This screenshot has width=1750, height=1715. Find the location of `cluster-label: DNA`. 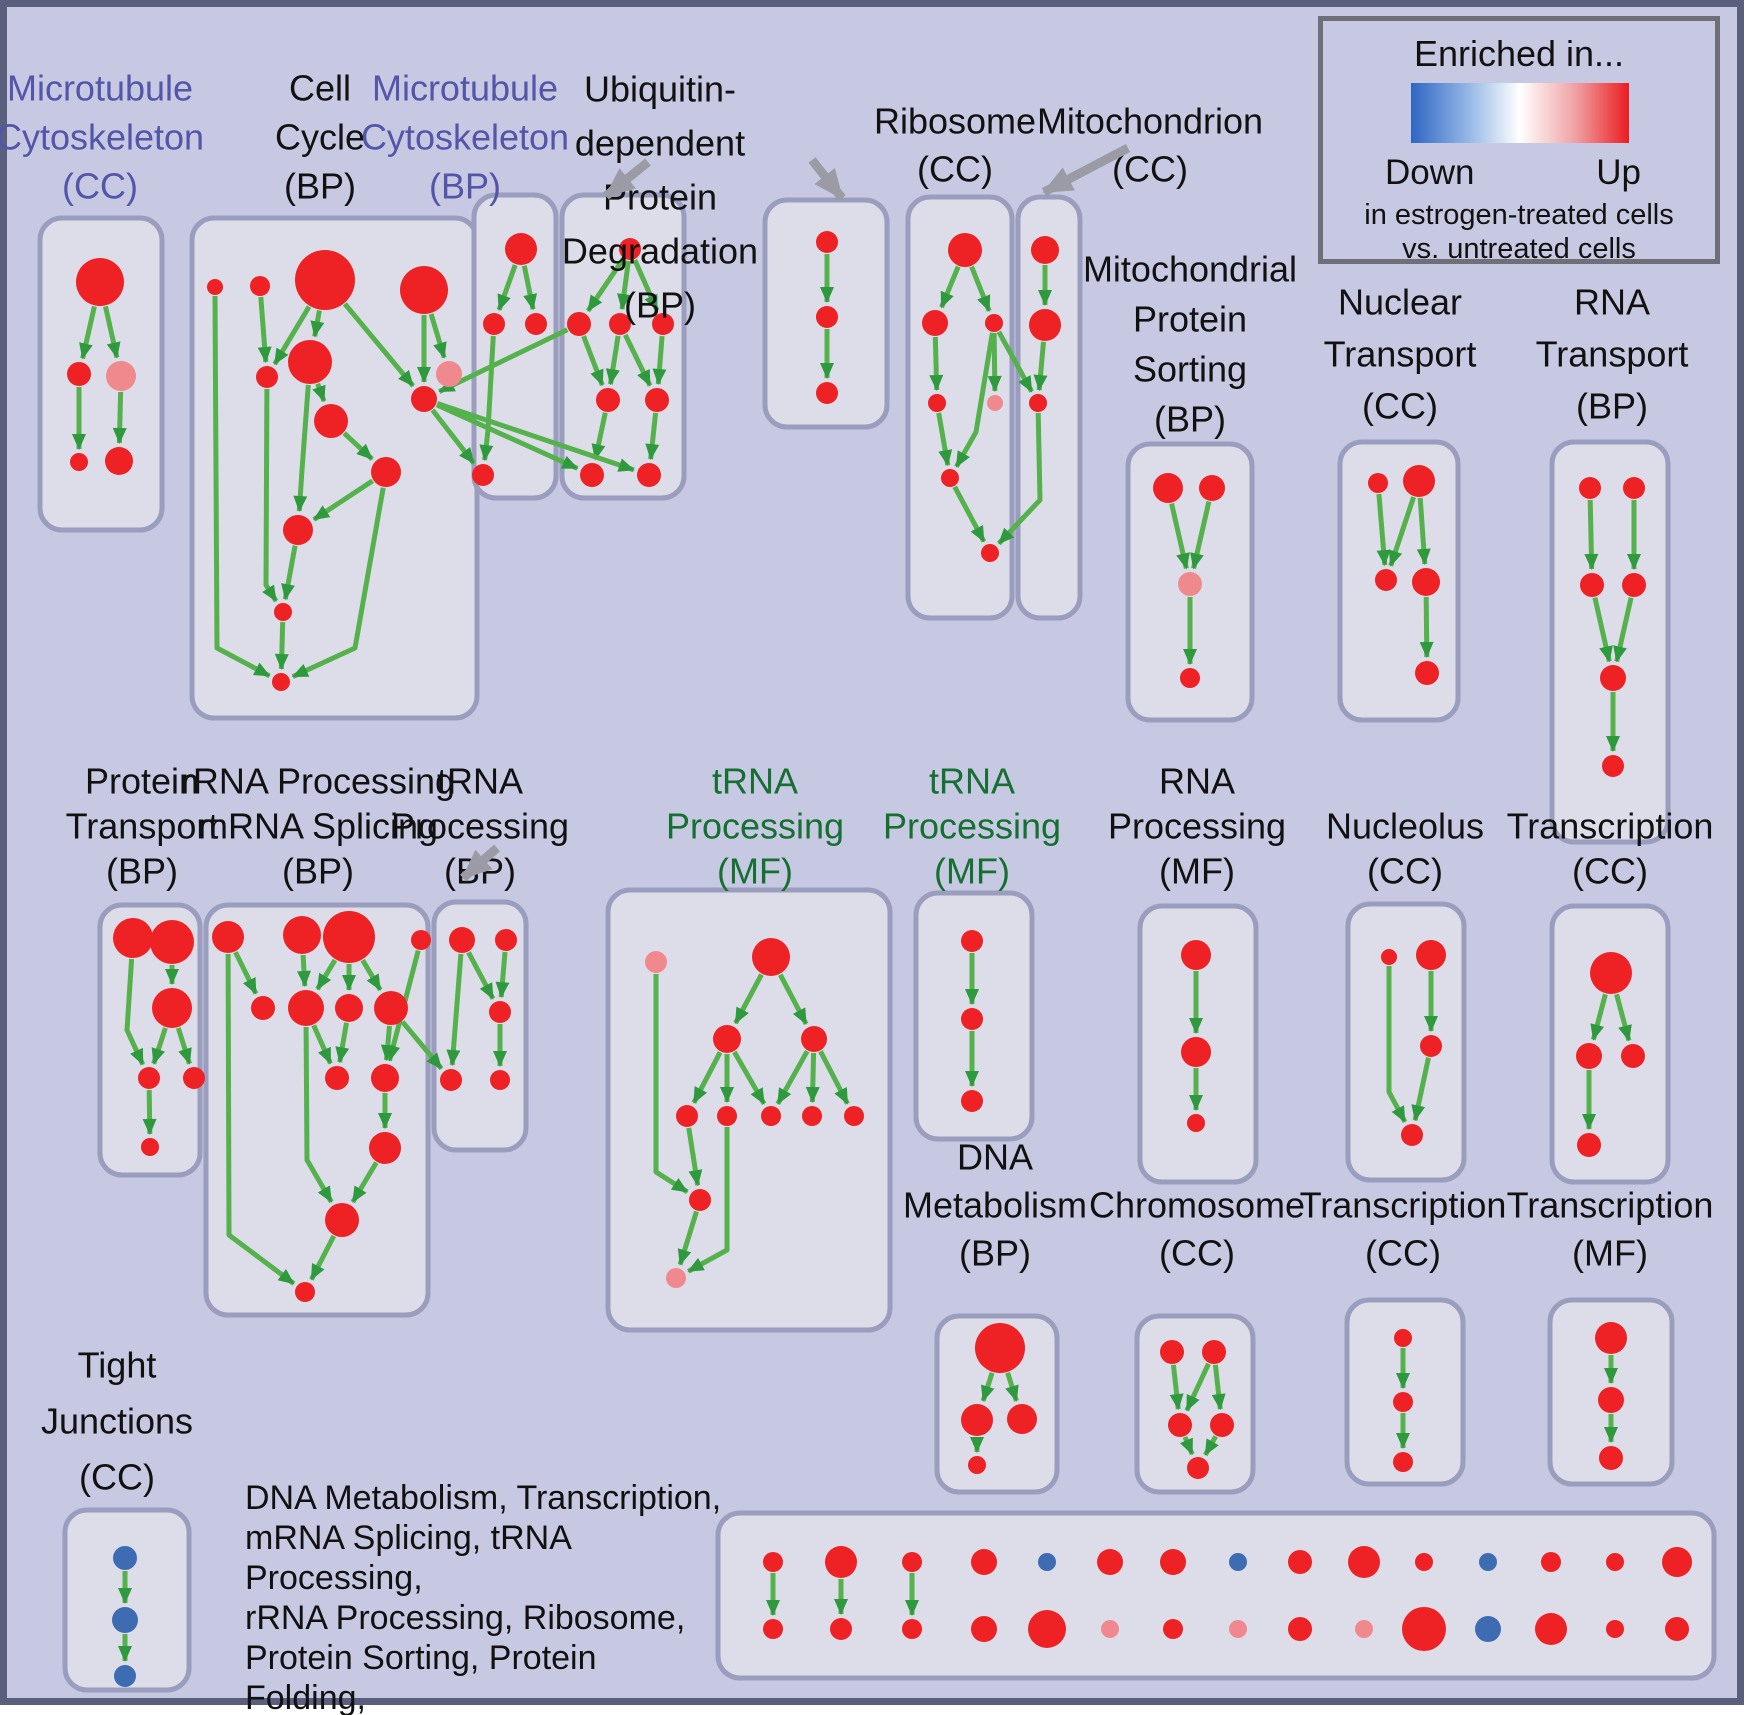

cluster-label: DNA is located at coordinates (995, 1157).